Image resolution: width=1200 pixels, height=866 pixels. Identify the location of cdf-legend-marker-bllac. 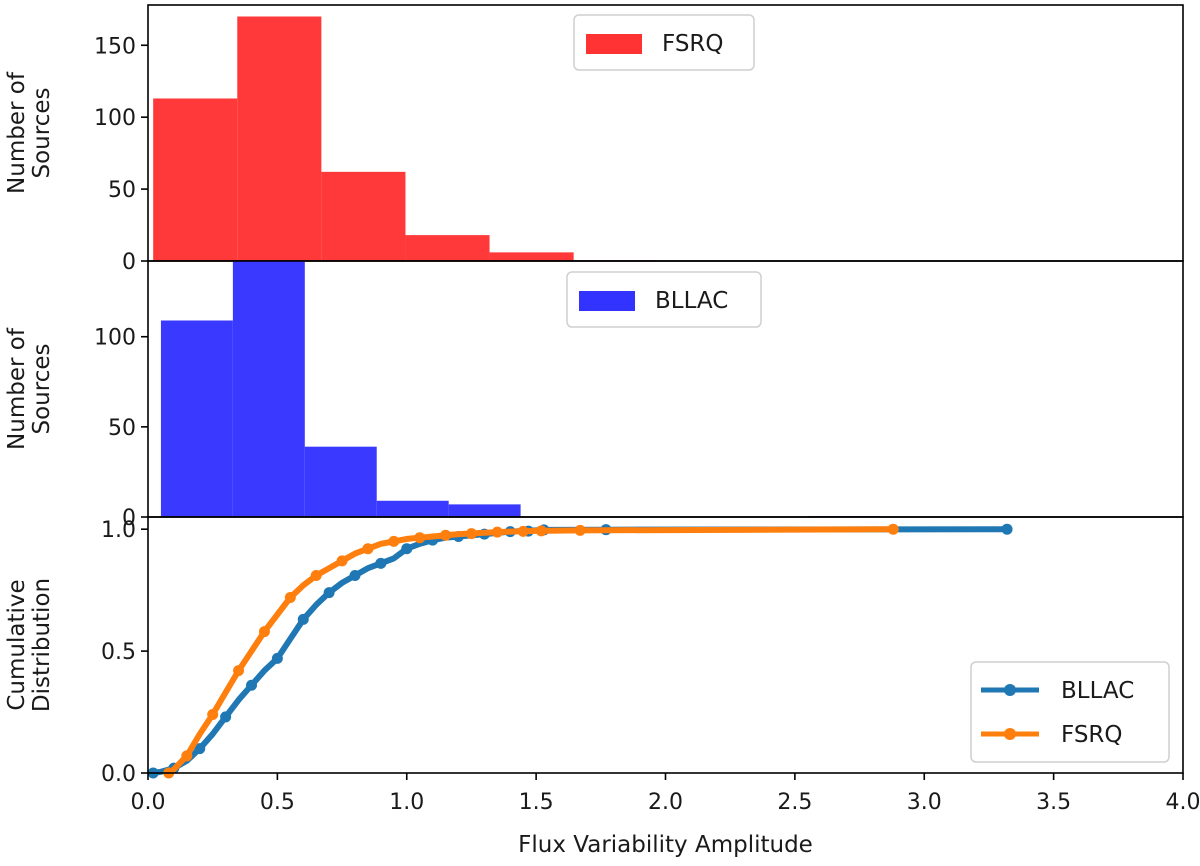
(1010, 690).